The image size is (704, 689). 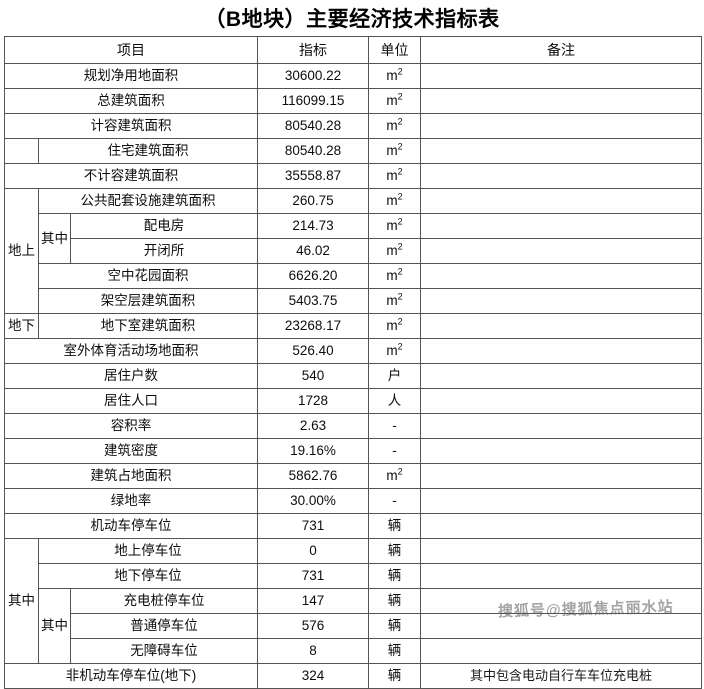 What do you see at coordinates (148, 576) in the screenshot?
I see `row-item-label: 地下停车位` at bounding box center [148, 576].